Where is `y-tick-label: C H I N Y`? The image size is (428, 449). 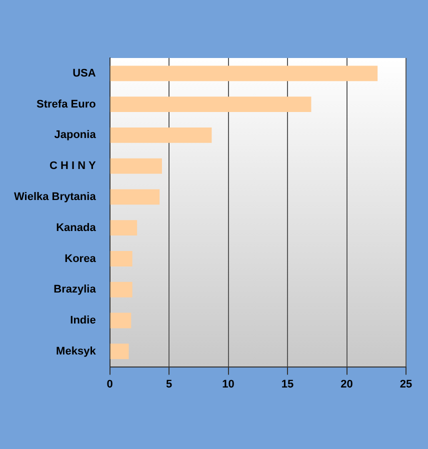 y-tick-label: C H I N Y is located at coordinates (73, 166).